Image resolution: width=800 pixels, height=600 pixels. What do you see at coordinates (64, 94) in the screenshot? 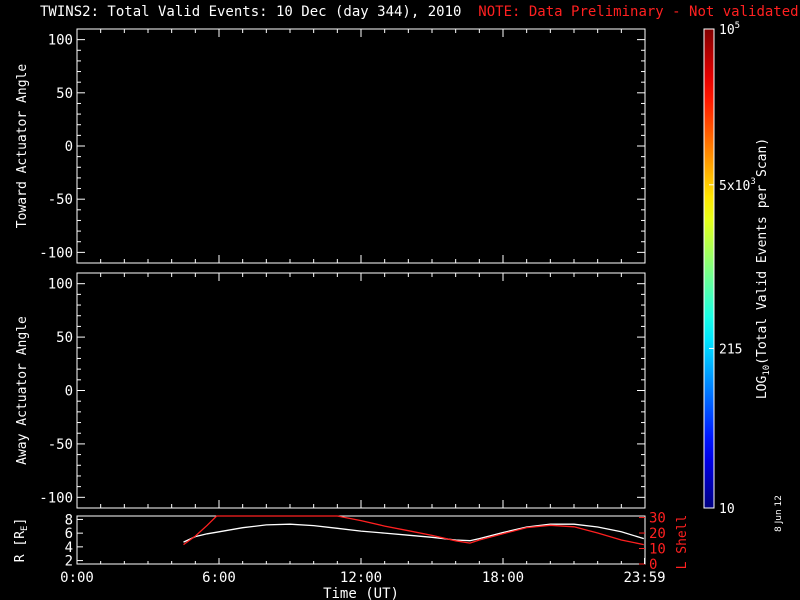
I see `y-tick-label: 50` at bounding box center [64, 94].